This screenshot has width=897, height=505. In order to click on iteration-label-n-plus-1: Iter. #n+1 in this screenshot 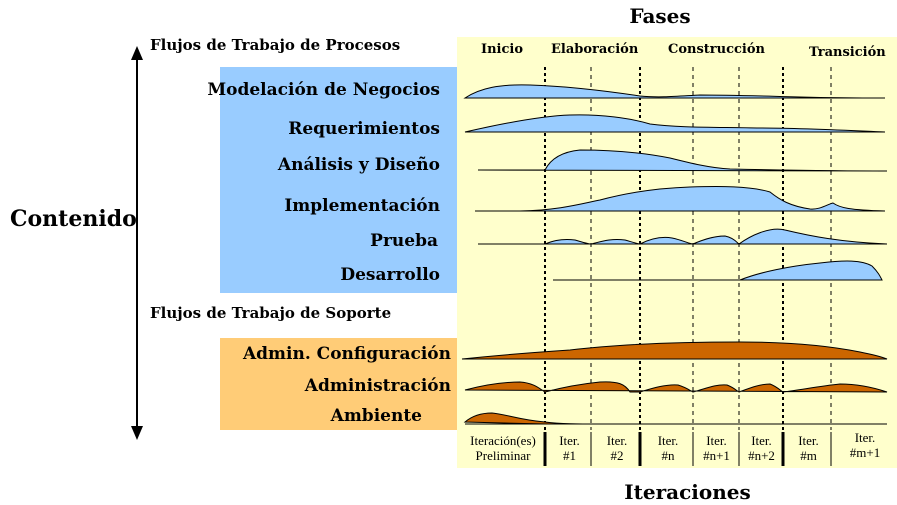, I will do `click(716, 448)`.